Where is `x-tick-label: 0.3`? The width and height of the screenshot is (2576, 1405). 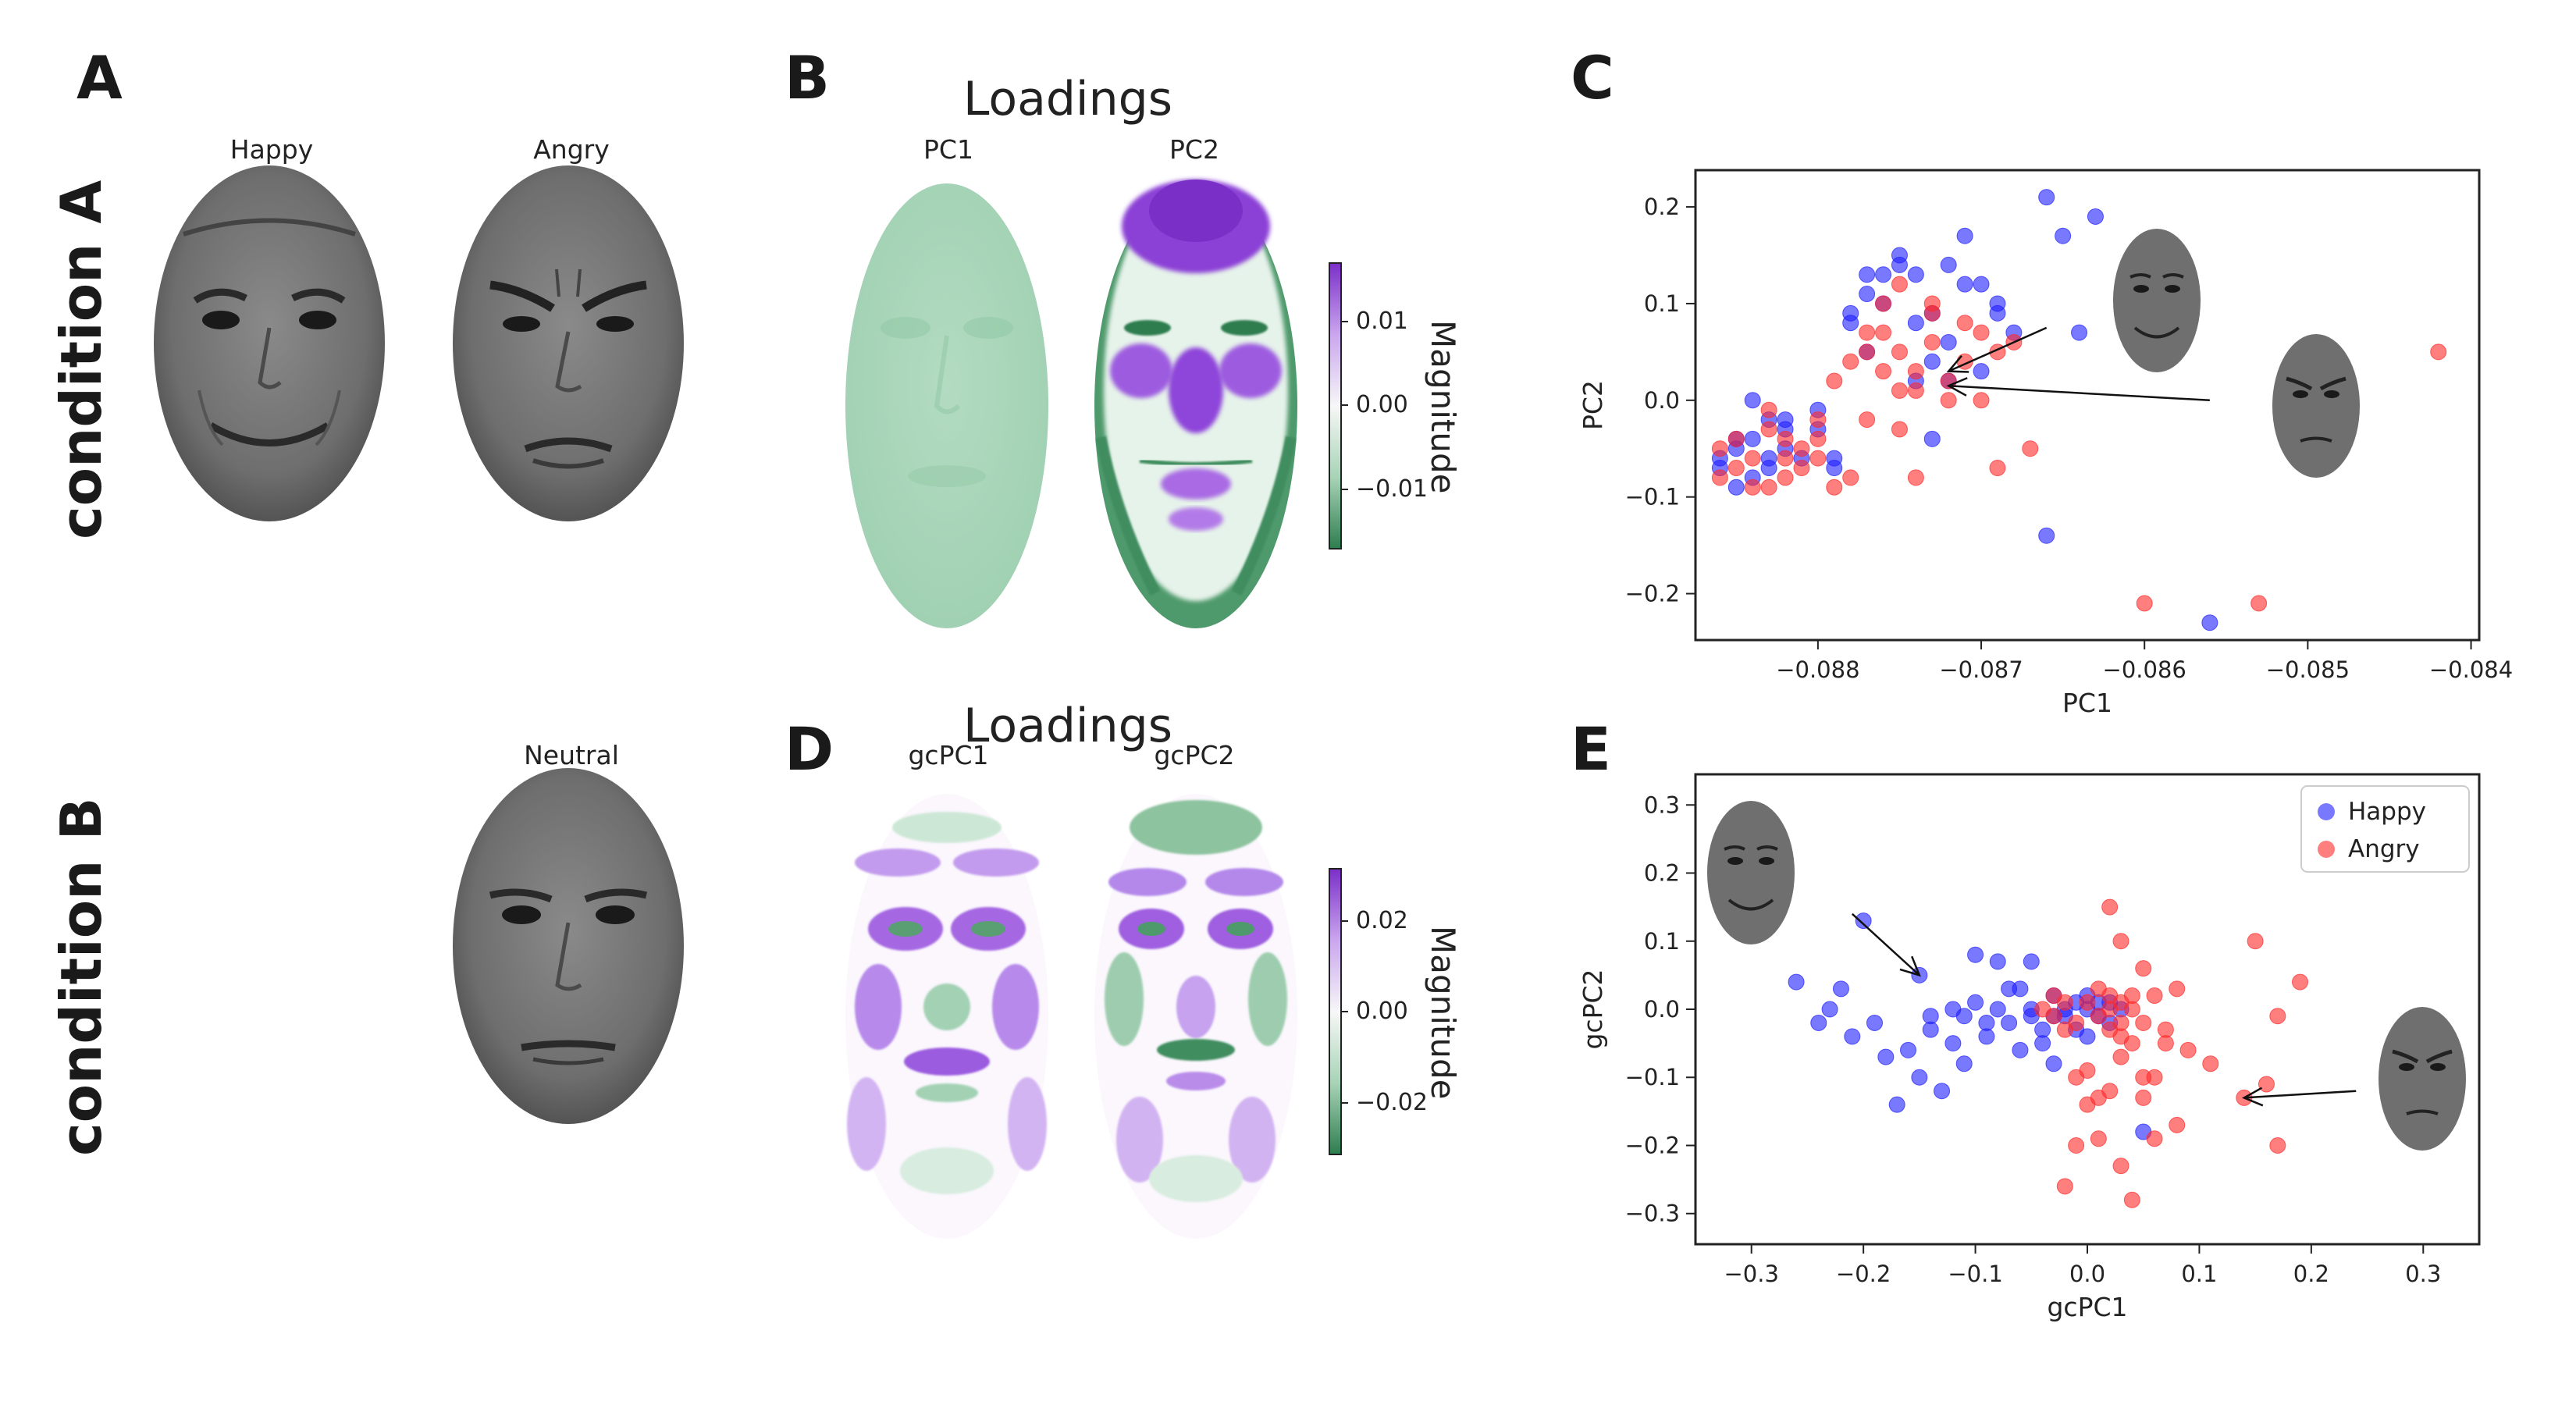 x-tick-label: 0.3 is located at coordinates (2423, 1274).